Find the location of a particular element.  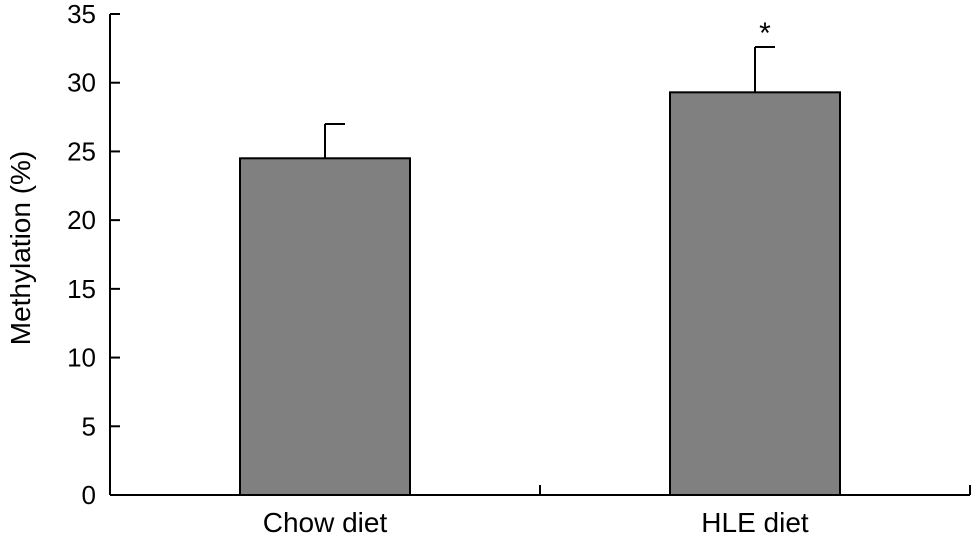

y-tick-label: 5 is located at coordinates (89, 426).